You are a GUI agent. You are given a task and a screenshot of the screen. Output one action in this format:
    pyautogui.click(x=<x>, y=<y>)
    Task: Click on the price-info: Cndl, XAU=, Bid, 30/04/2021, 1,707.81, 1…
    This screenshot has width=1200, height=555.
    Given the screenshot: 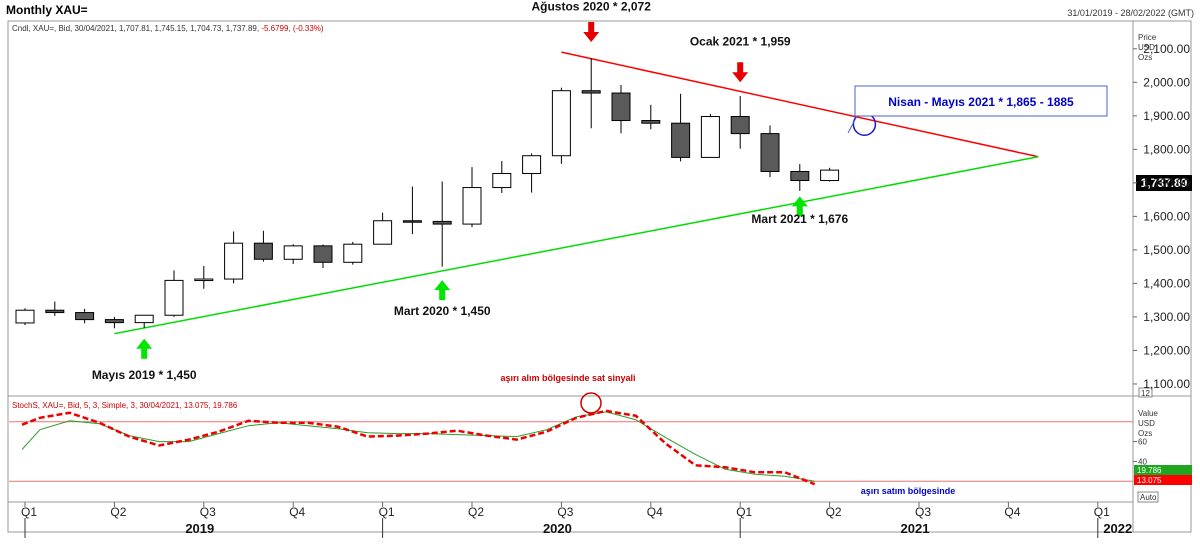 What is the action you would take?
    pyautogui.click(x=168, y=28)
    